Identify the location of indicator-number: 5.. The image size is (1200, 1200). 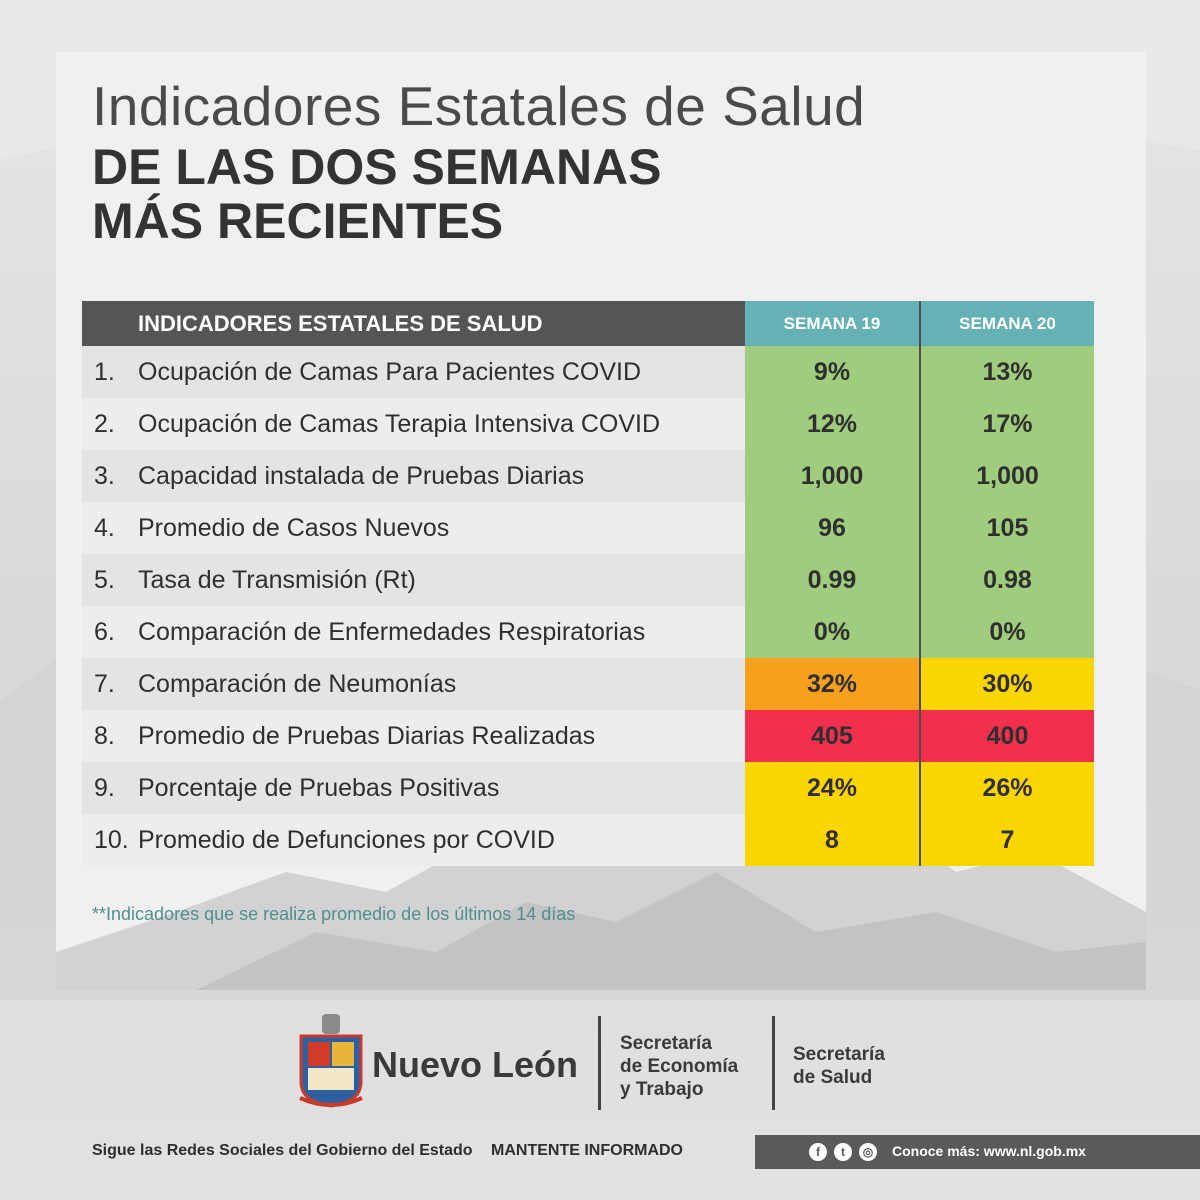
(104, 579).